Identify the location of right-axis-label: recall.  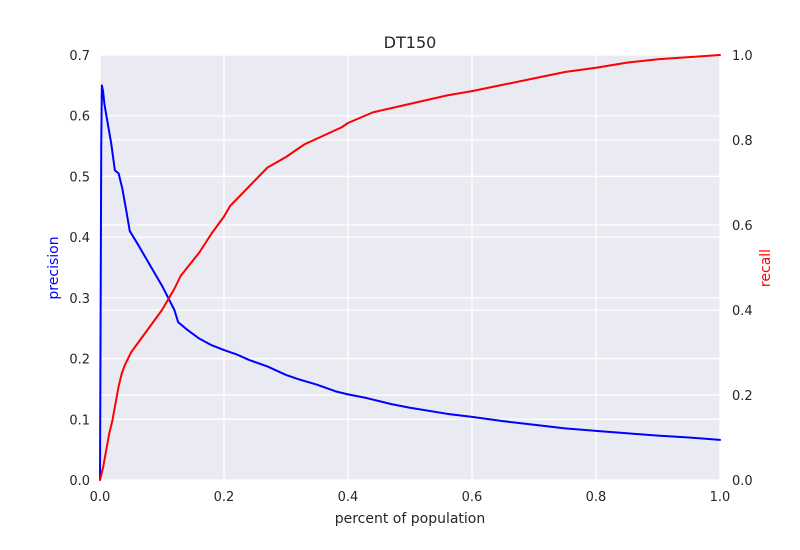
(766, 268).